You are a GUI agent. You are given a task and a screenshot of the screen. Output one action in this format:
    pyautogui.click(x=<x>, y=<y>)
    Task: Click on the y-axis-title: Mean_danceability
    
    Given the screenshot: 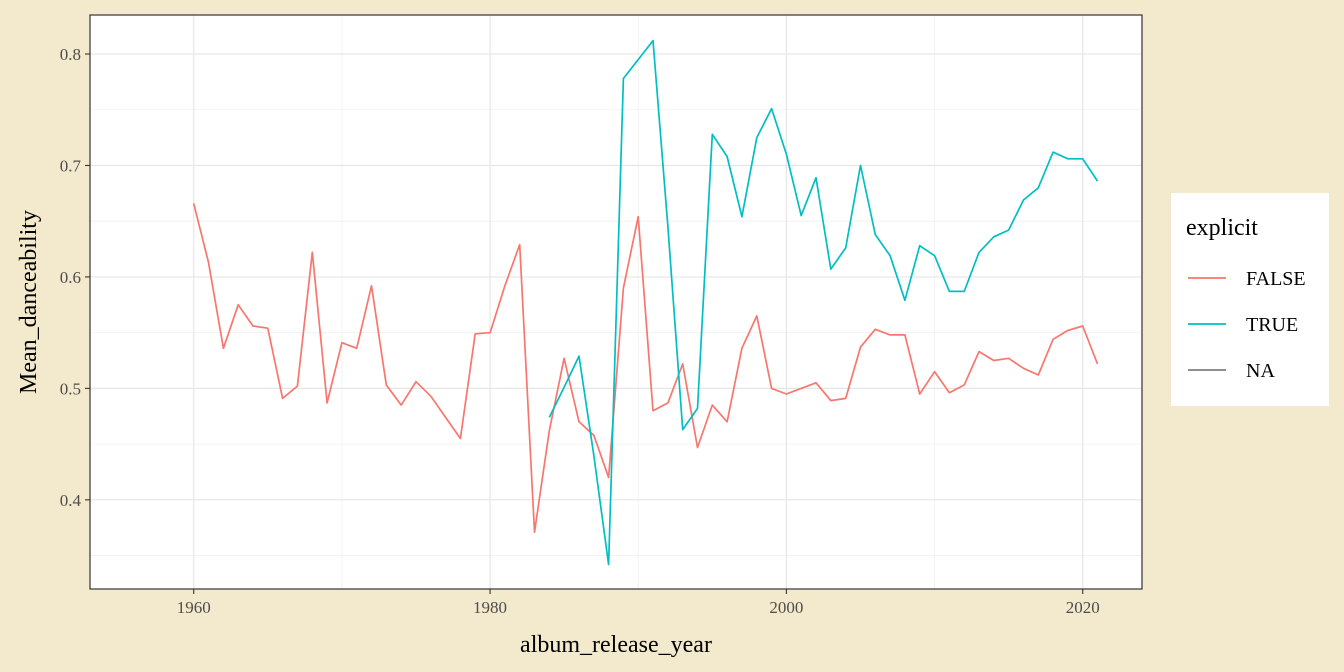 What is the action you would take?
    pyautogui.click(x=29, y=302)
    